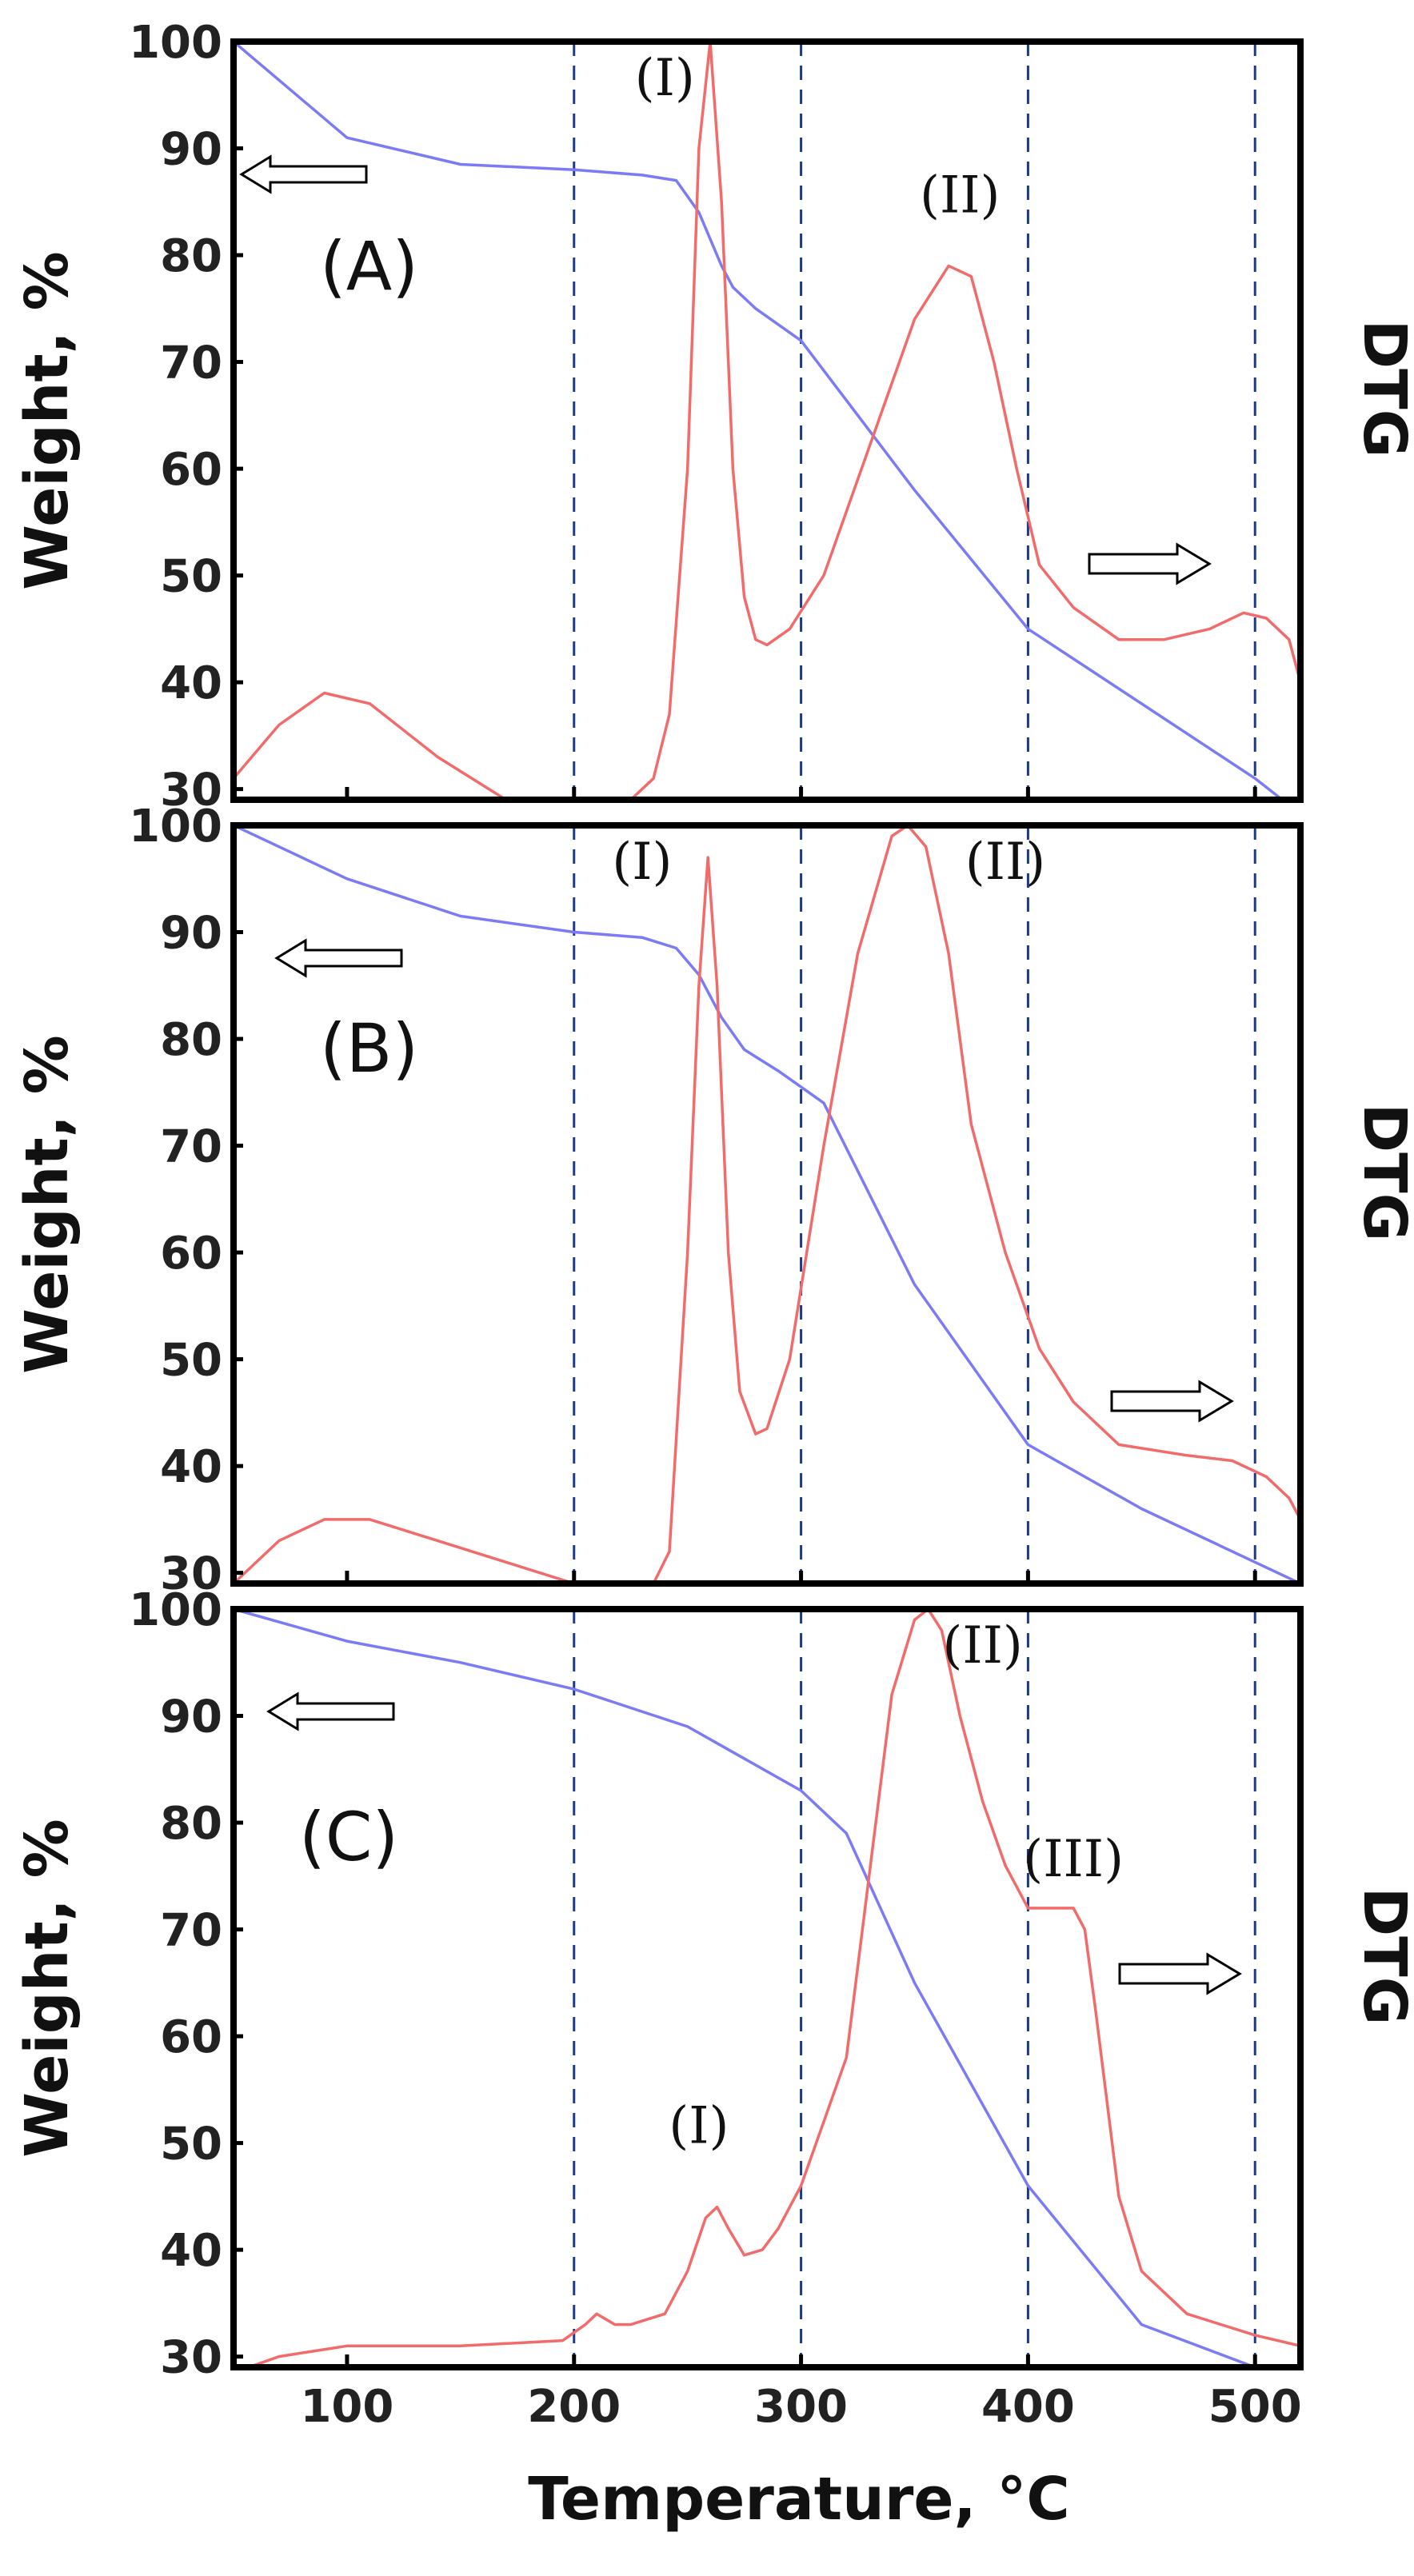  I want to click on x-tick-label: 100, so click(347, 2407).